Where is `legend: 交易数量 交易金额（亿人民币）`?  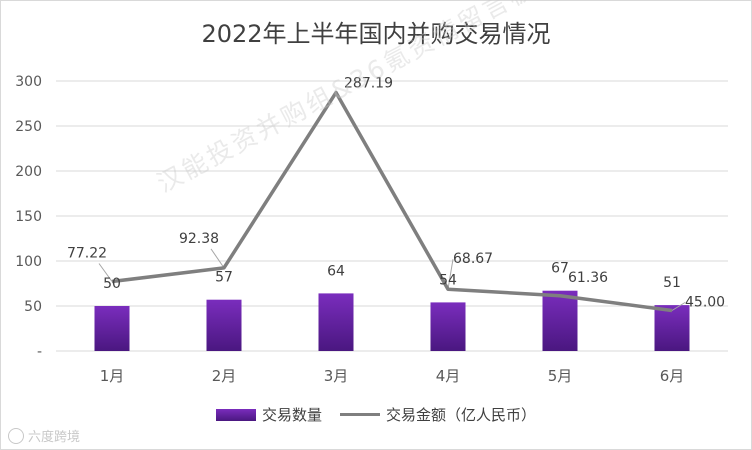
legend: 交易数量 交易金额（亿人民币） is located at coordinates (376, 414).